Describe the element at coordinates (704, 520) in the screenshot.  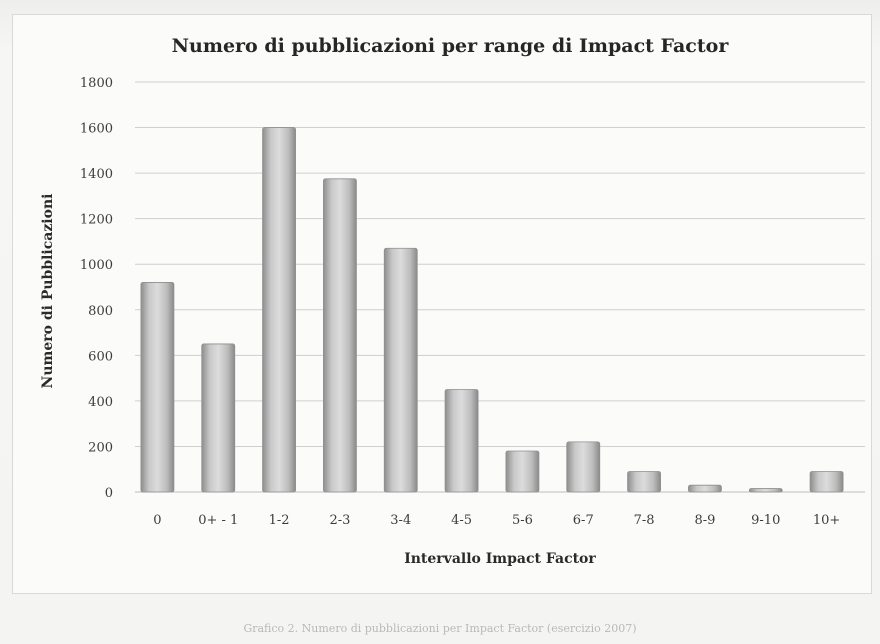
I see `x-tick-label: 8-9` at that location.